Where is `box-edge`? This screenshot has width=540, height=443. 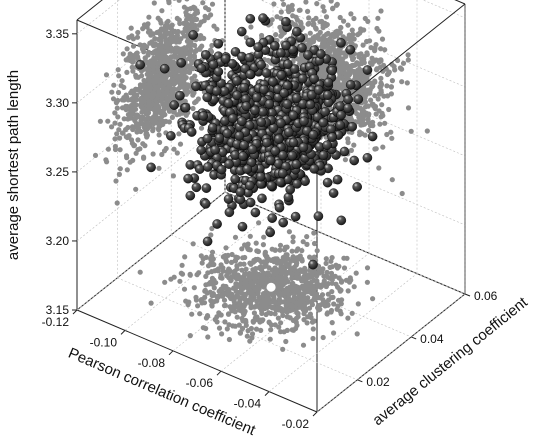
box-edge is located at coordinates (197, 361).